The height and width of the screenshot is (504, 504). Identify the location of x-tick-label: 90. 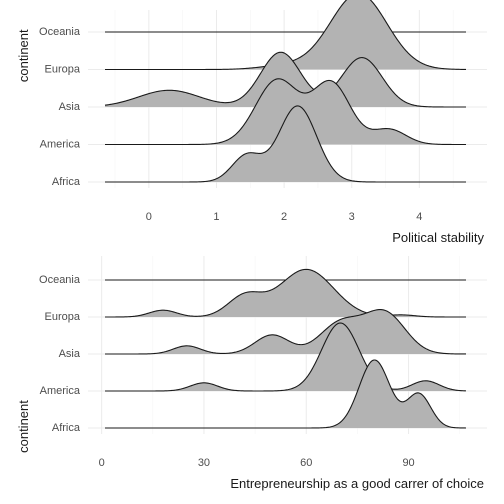
(408, 463).